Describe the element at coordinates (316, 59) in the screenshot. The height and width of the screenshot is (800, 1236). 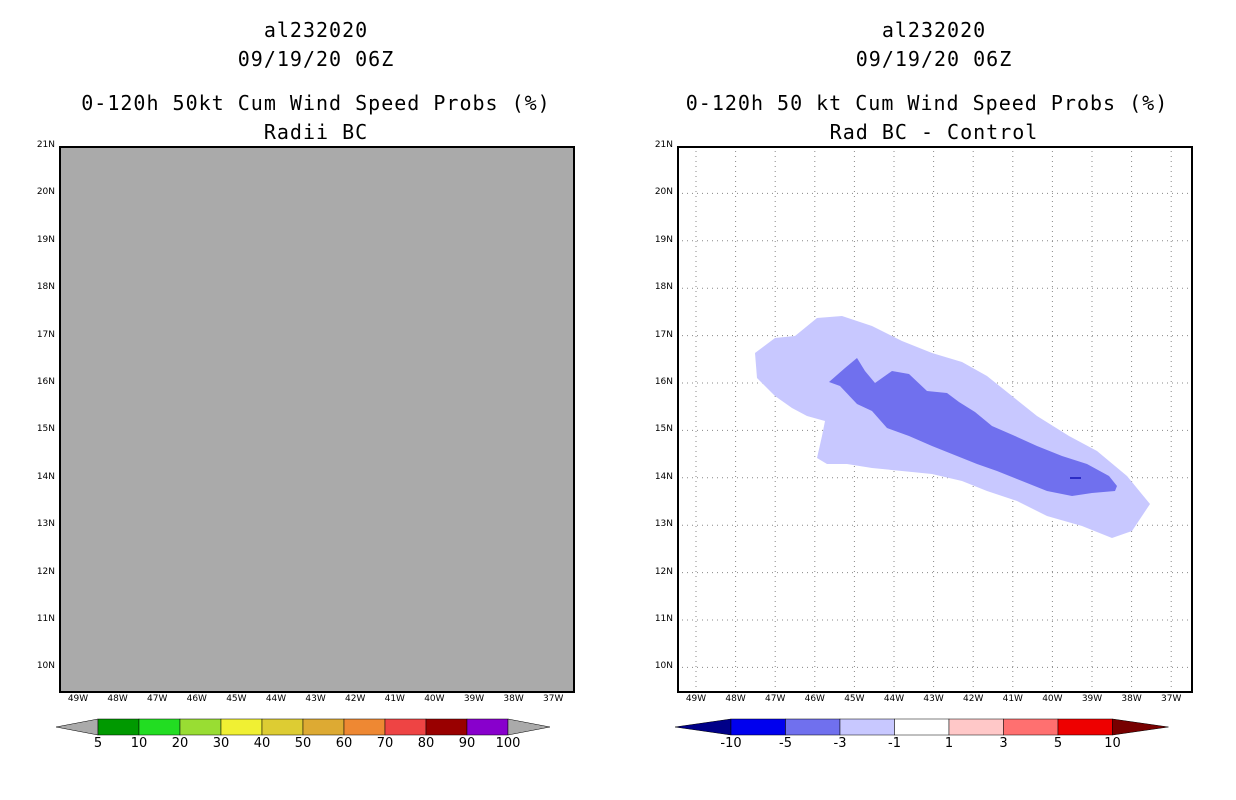
I see `left-datetime: 09/19/20 06Z` at that location.